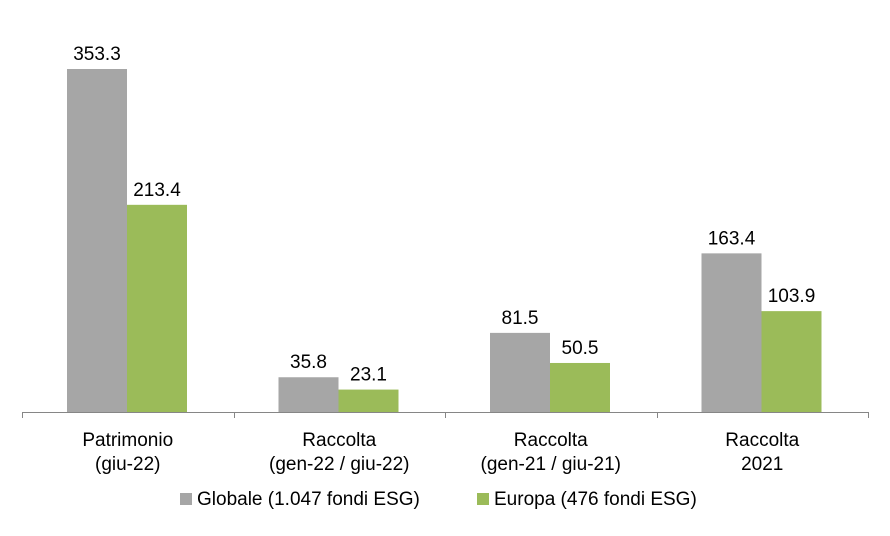 The height and width of the screenshot is (536, 890). What do you see at coordinates (580, 348) in the screenshot?
I see `data-label-europa-3: 50.5` at bounding box center [580, 348].